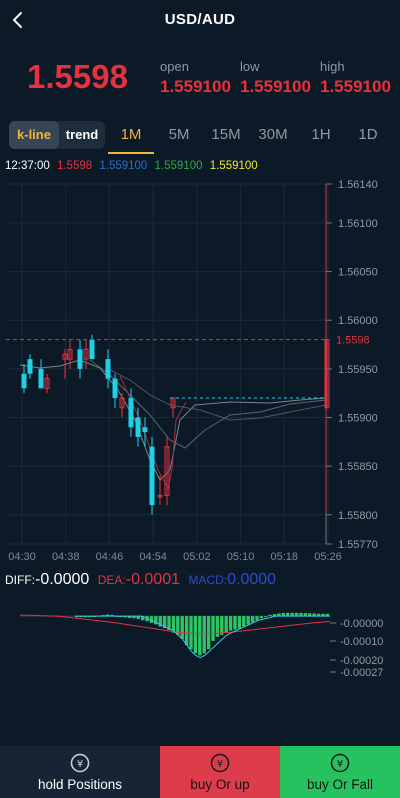 The image size is (400, 798). What do you see at coordinates (152, 579) in the screenshot?
I see `dea-value: -0.0001` at bounding box center [152, 579].